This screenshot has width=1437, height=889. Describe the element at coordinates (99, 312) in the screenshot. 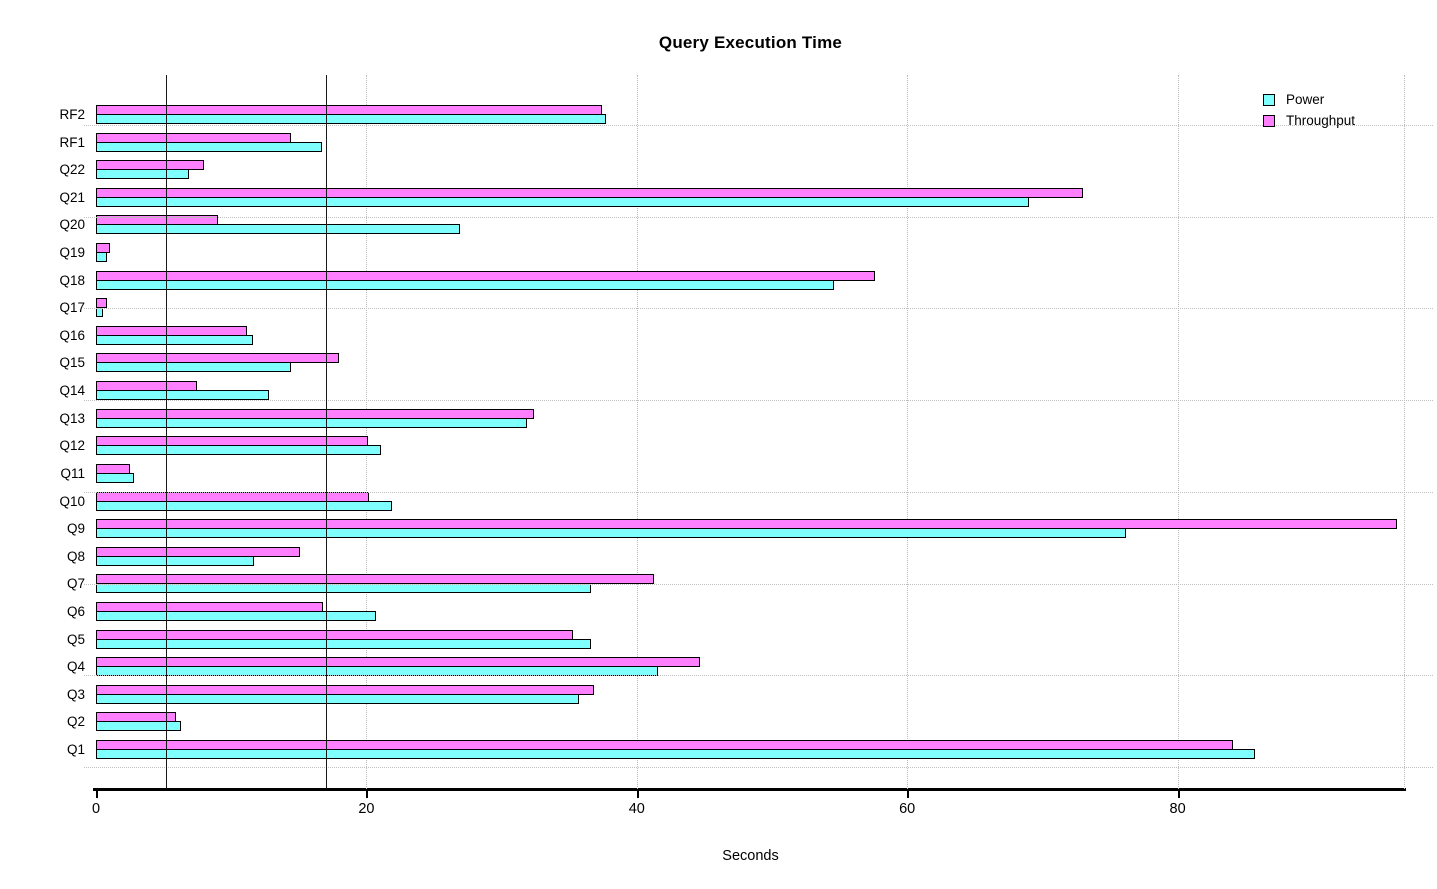

I see `bar-q17-power` at that location.